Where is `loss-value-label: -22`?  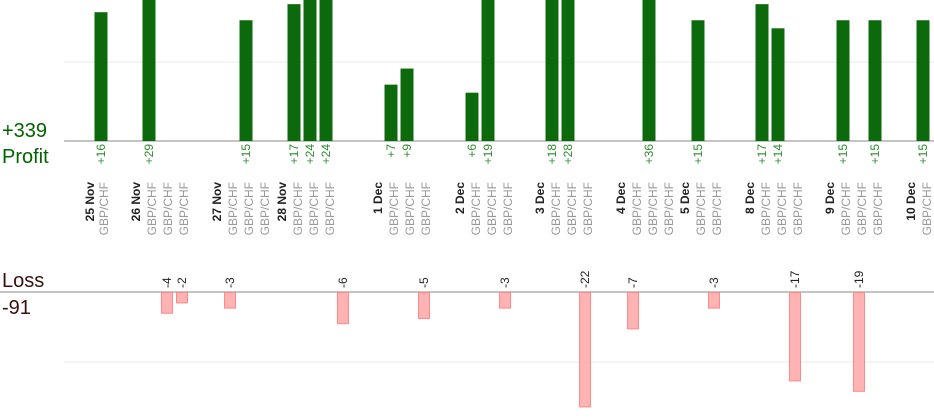
loss-value-label: -22 is located at coordinates (585, 279).